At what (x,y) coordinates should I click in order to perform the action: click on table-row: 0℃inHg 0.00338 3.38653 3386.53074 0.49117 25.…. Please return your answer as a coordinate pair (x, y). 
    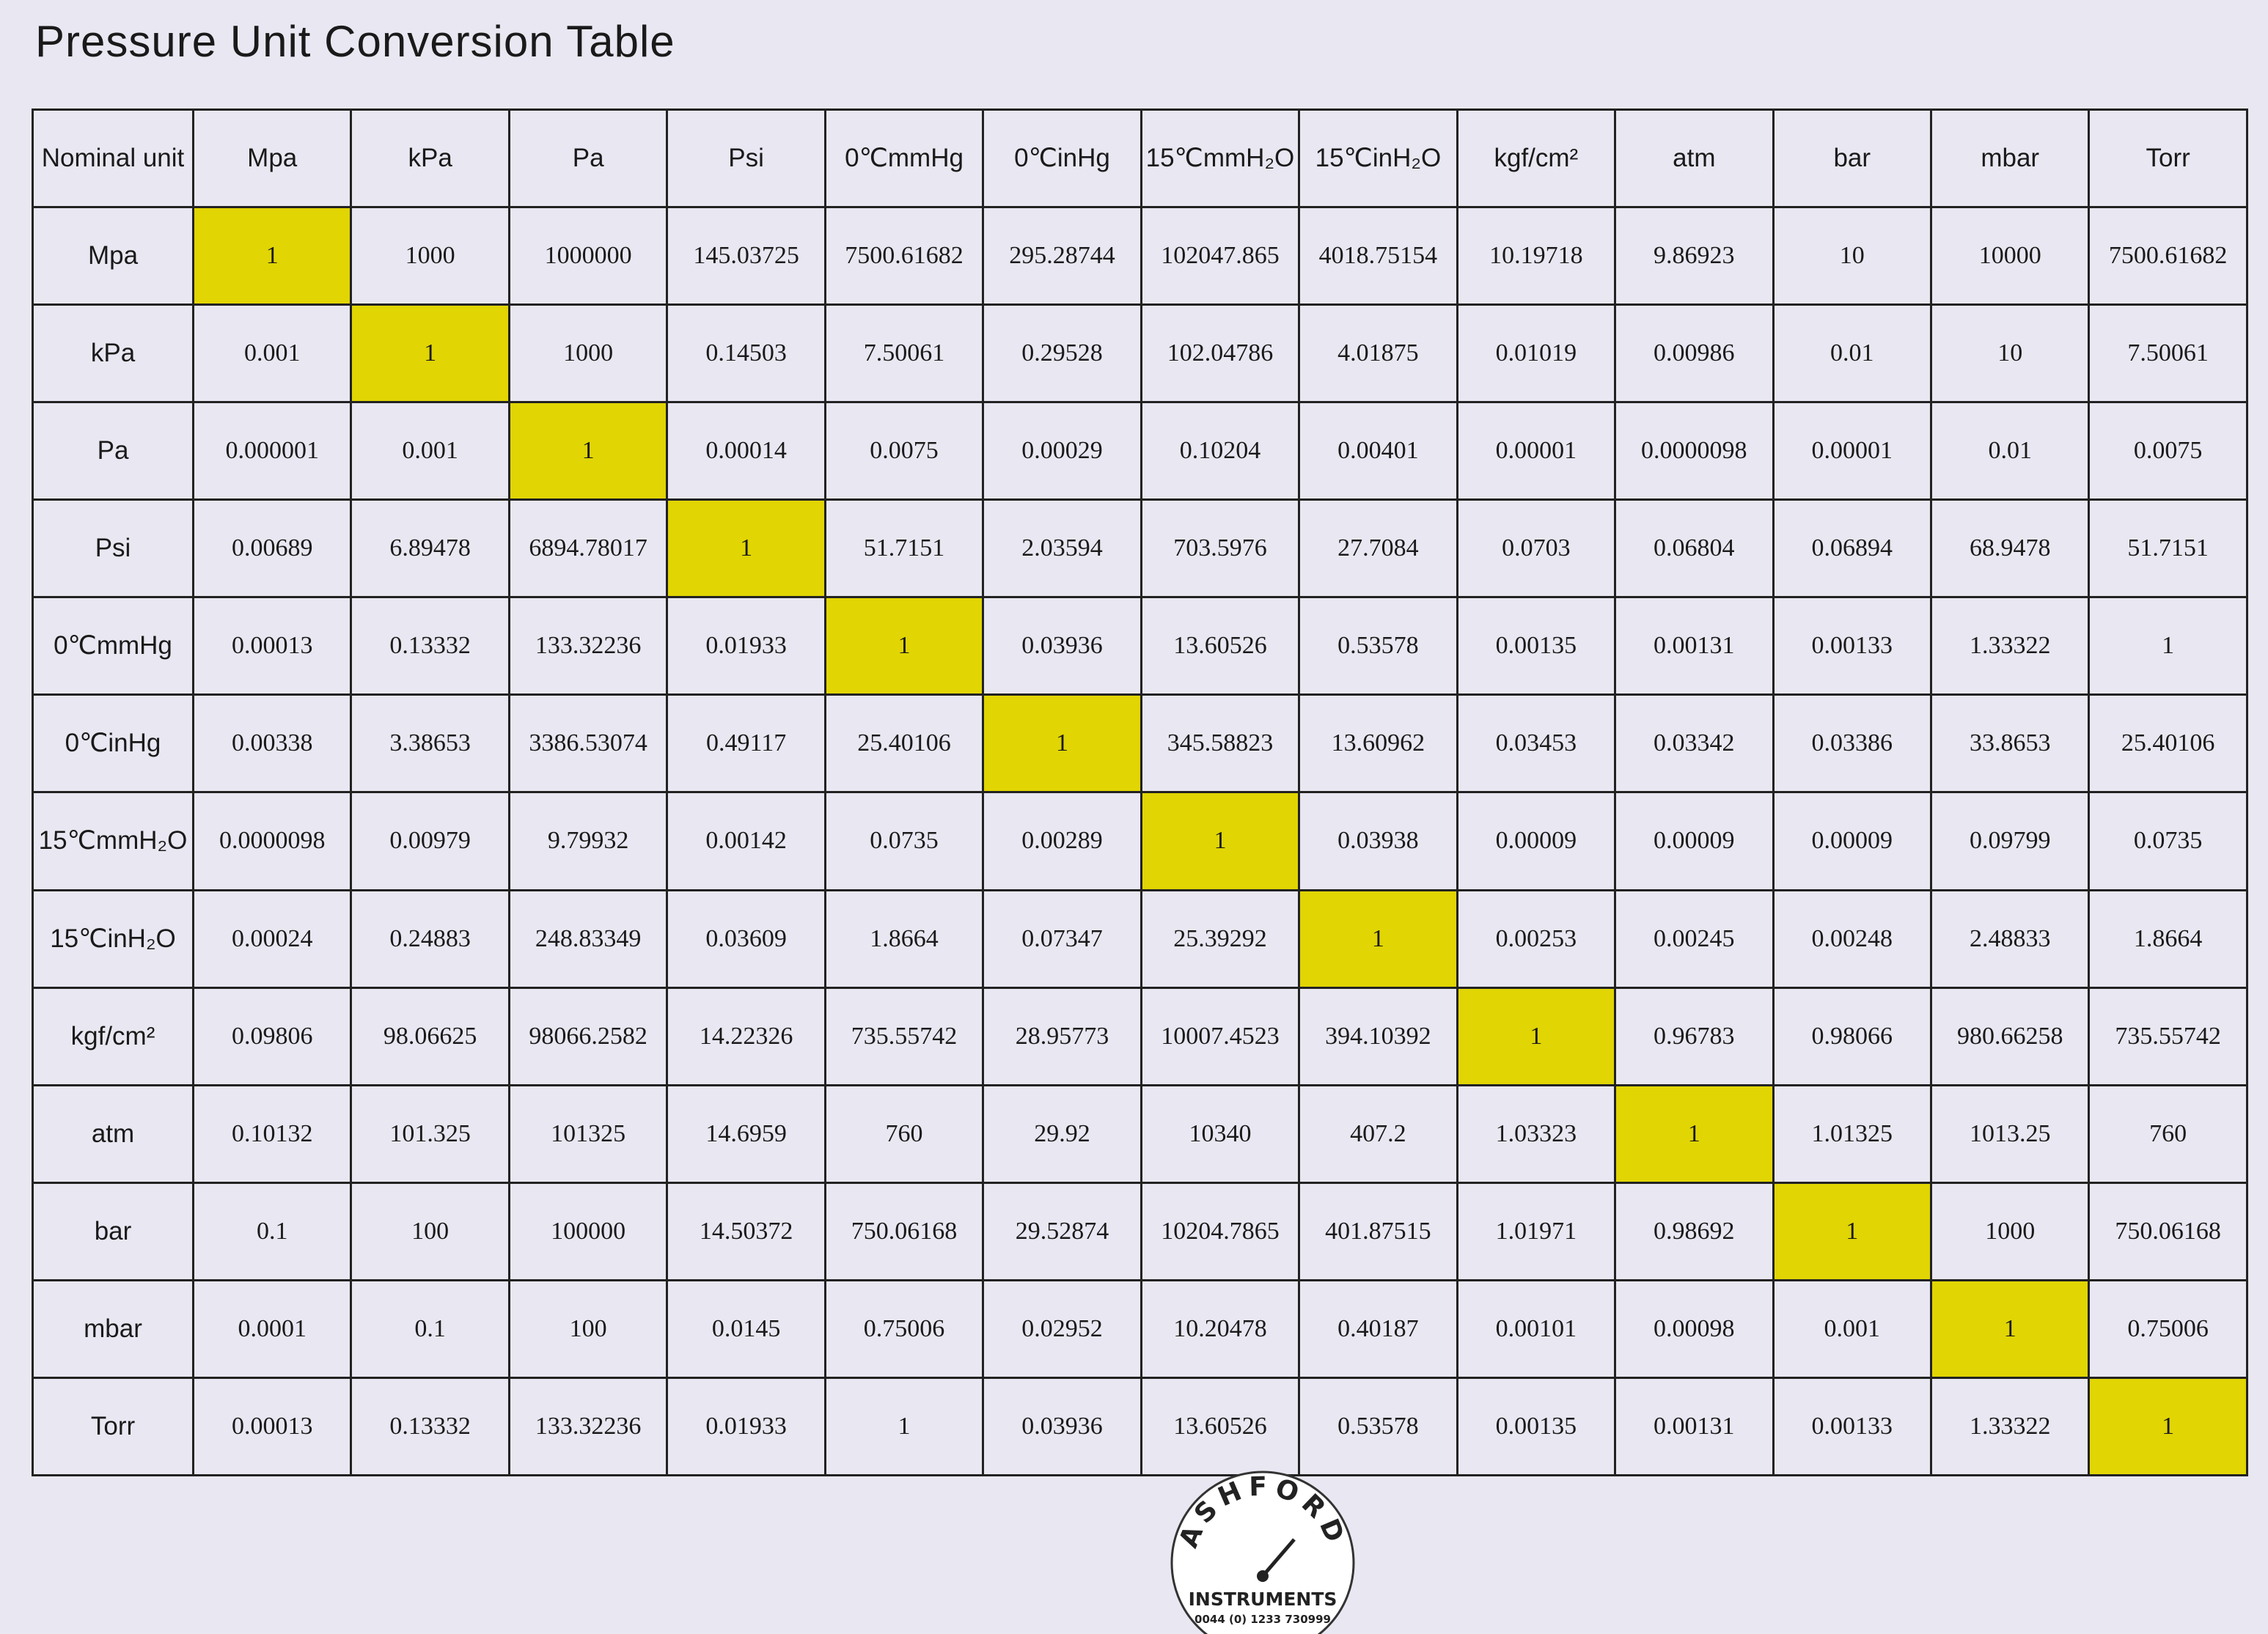
    Looking at the image, I should click on (1140, 743).